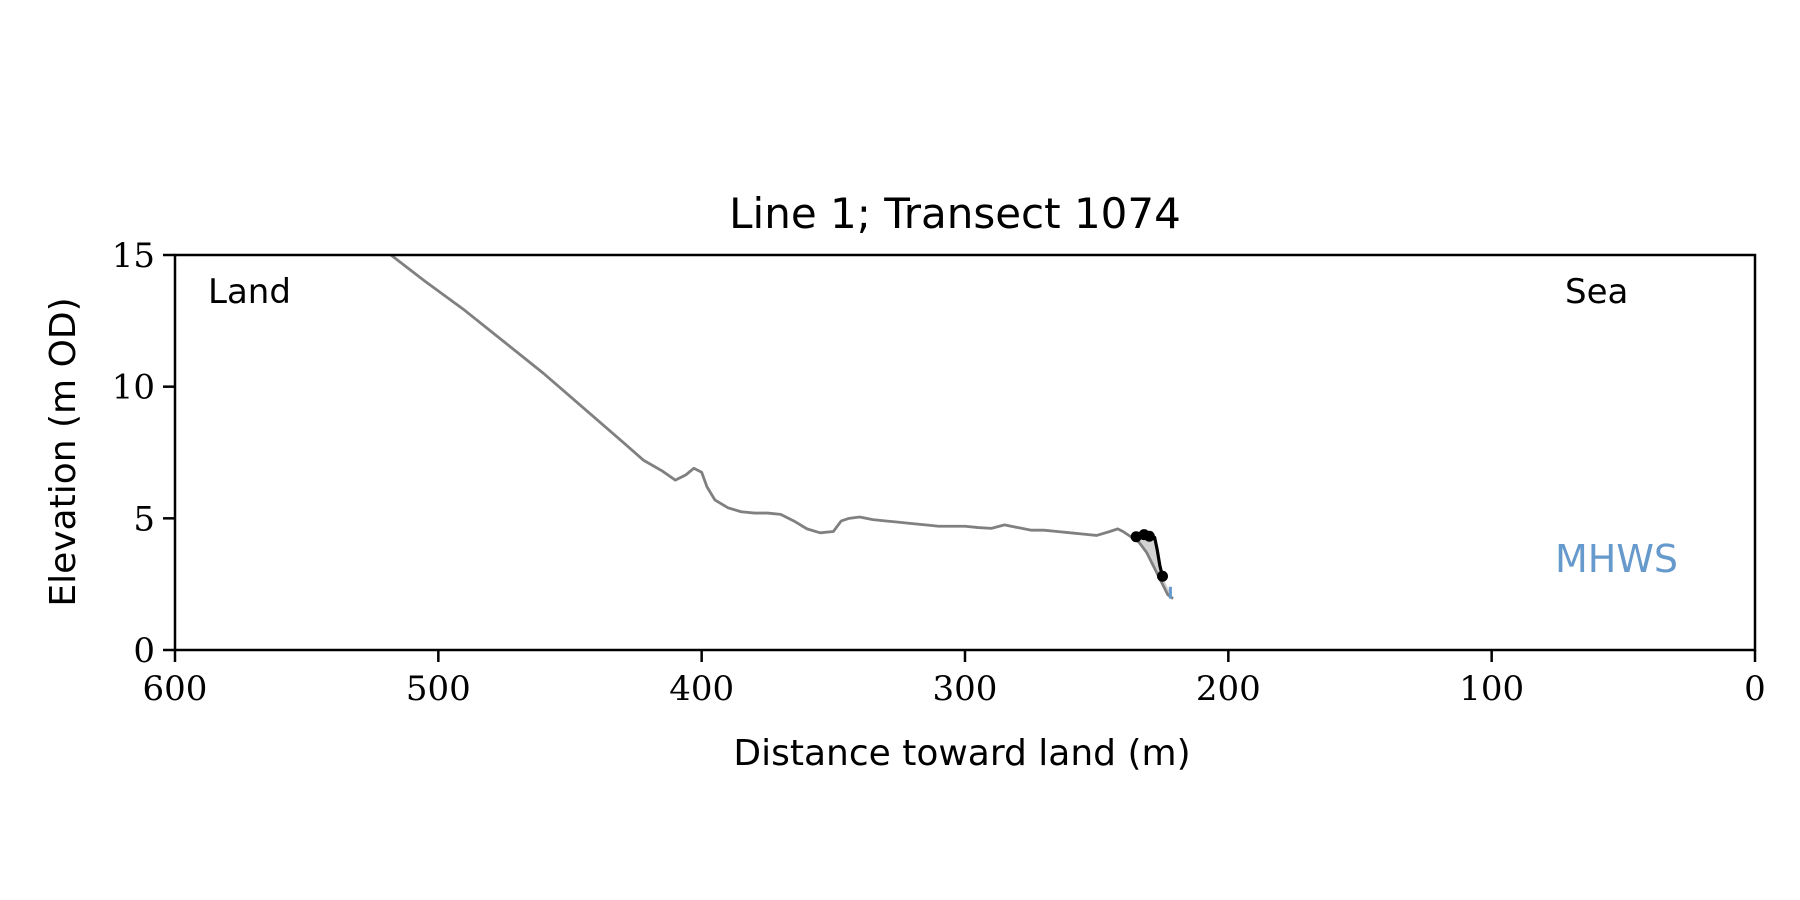  I want to click on x-axis: 600 500 400 300 200 100 0, so click(954, 679).